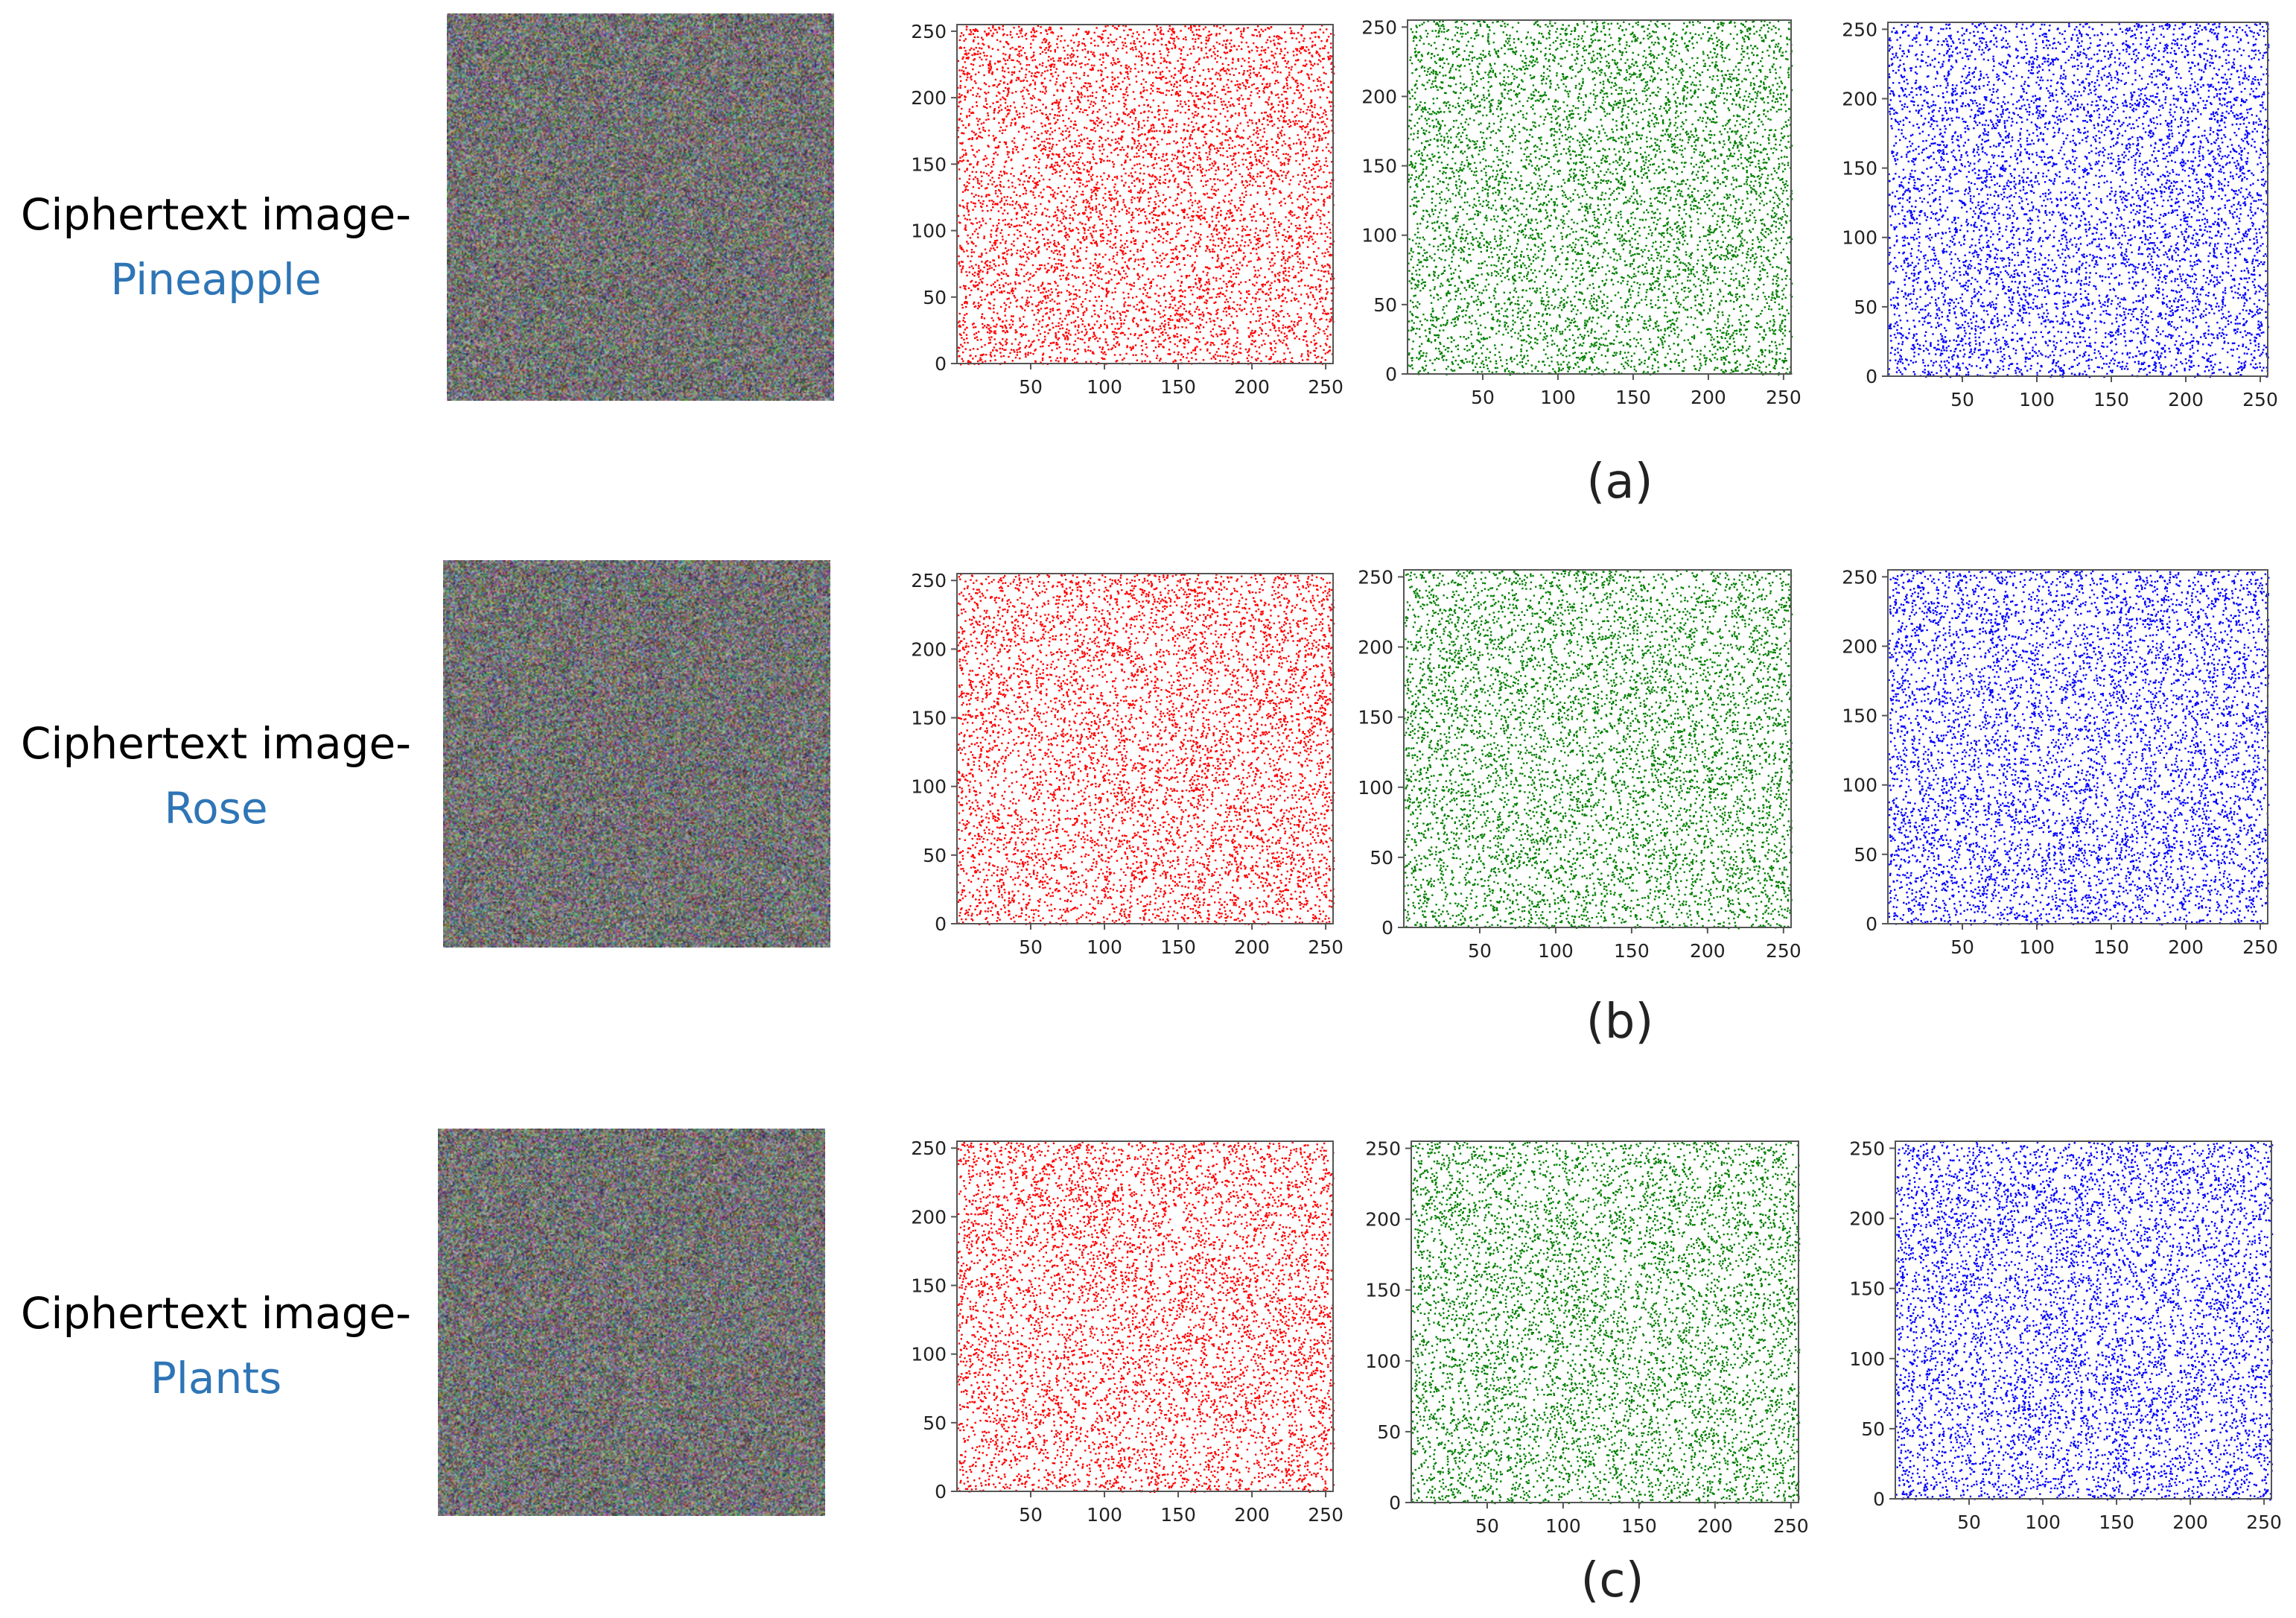 This screenshot has width=2296, height=1618. I want to click on row-b-label-line2: Rose, so click(216, 809).